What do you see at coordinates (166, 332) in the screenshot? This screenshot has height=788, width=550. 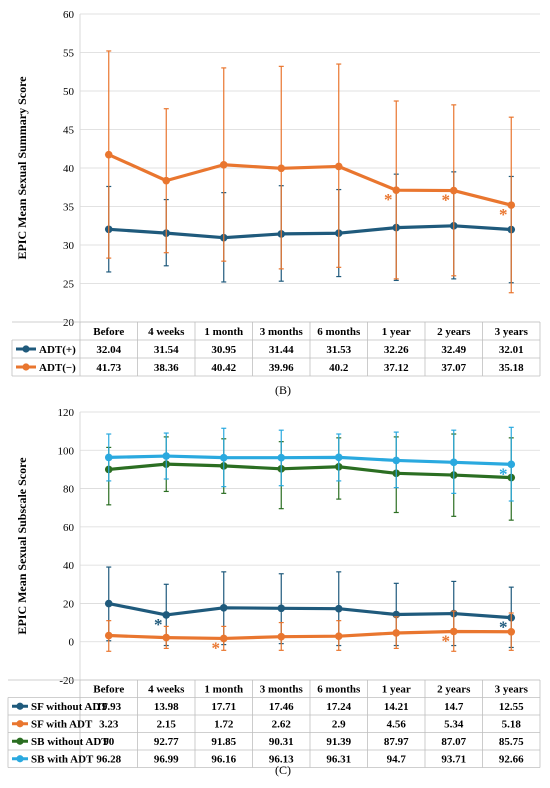 I see `x-category-label: 4 weeks` at bounding box center [166, 332].